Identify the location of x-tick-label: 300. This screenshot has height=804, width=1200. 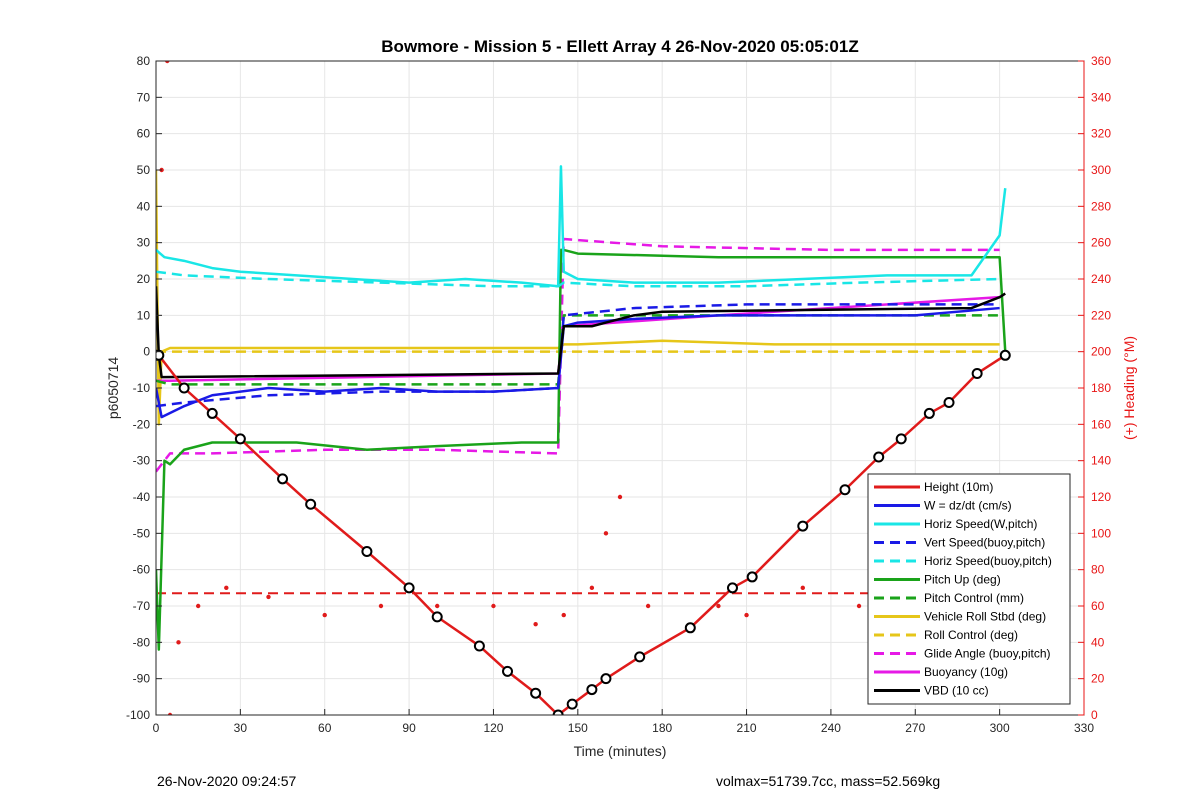
(1000, 728).